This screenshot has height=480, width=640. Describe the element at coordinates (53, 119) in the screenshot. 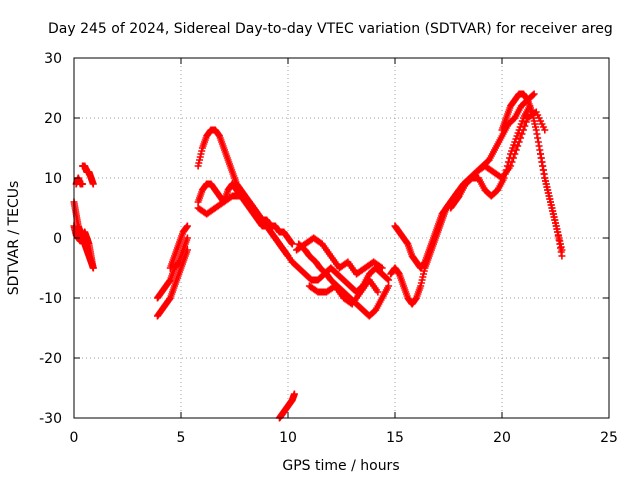

I see `y-tick-label: 20` at that location.